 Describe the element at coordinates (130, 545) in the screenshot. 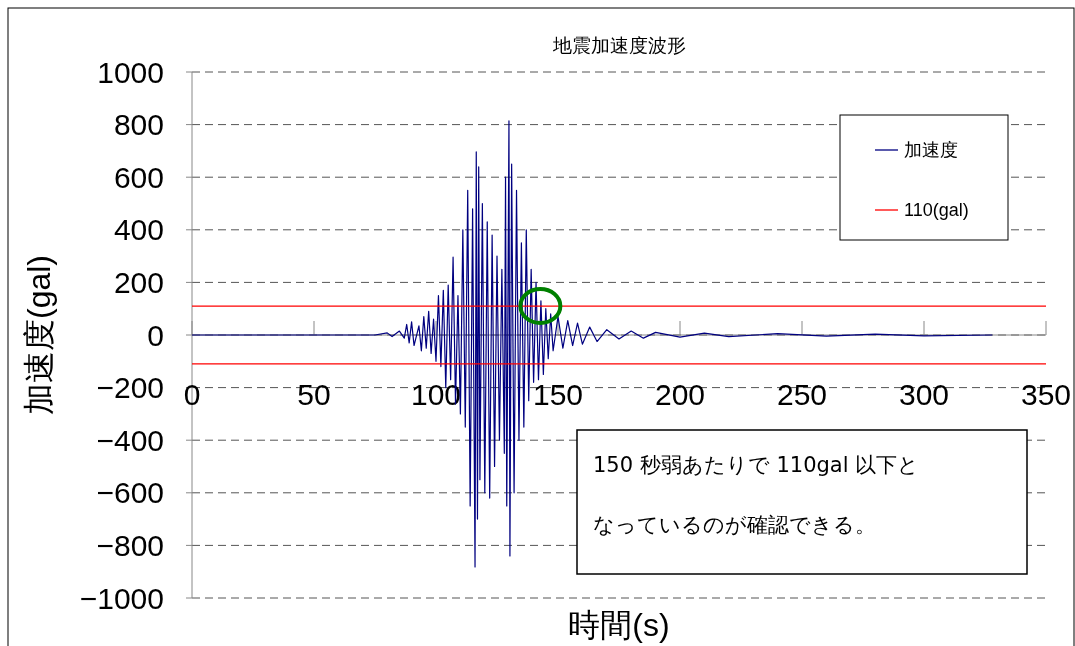

I see `y-tick-label: −800` at that location.